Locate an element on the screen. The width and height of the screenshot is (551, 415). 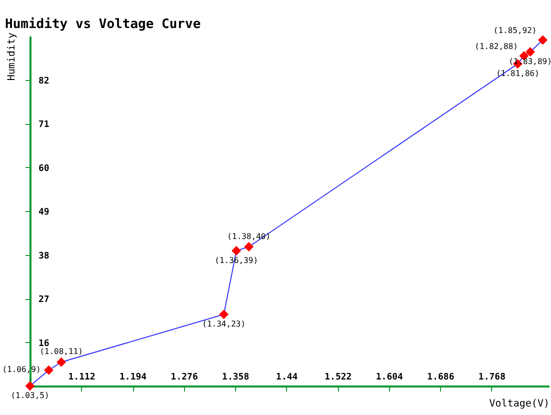
y-tick-label: 82 is located at coordinates (44, 81).